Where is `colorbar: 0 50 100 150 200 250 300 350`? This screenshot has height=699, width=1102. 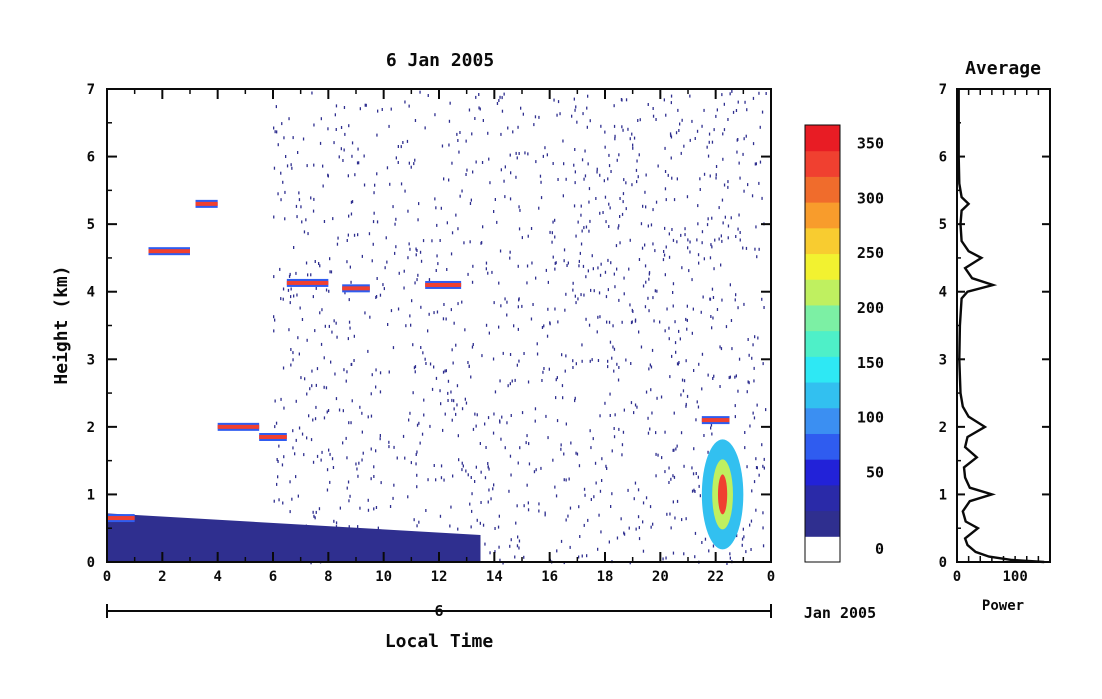
colorbar: 0 50 100 150 200 250 300 350 is located at coordinates (844, 343).